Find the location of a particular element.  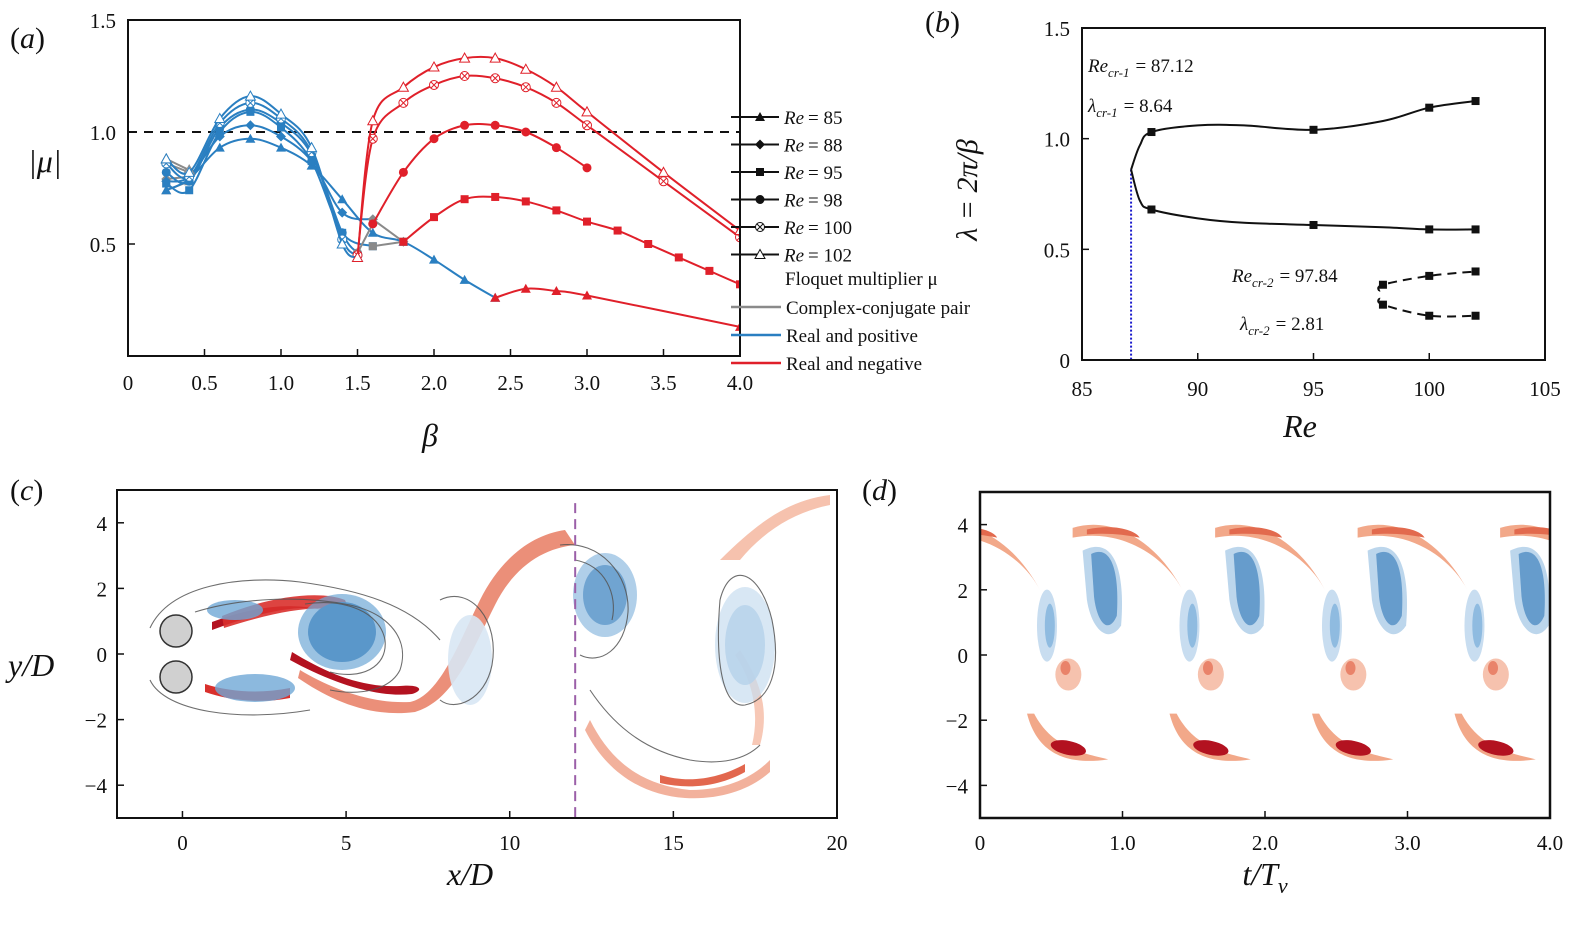

y-tick-label: −4 is located at coordinates (957, 786).